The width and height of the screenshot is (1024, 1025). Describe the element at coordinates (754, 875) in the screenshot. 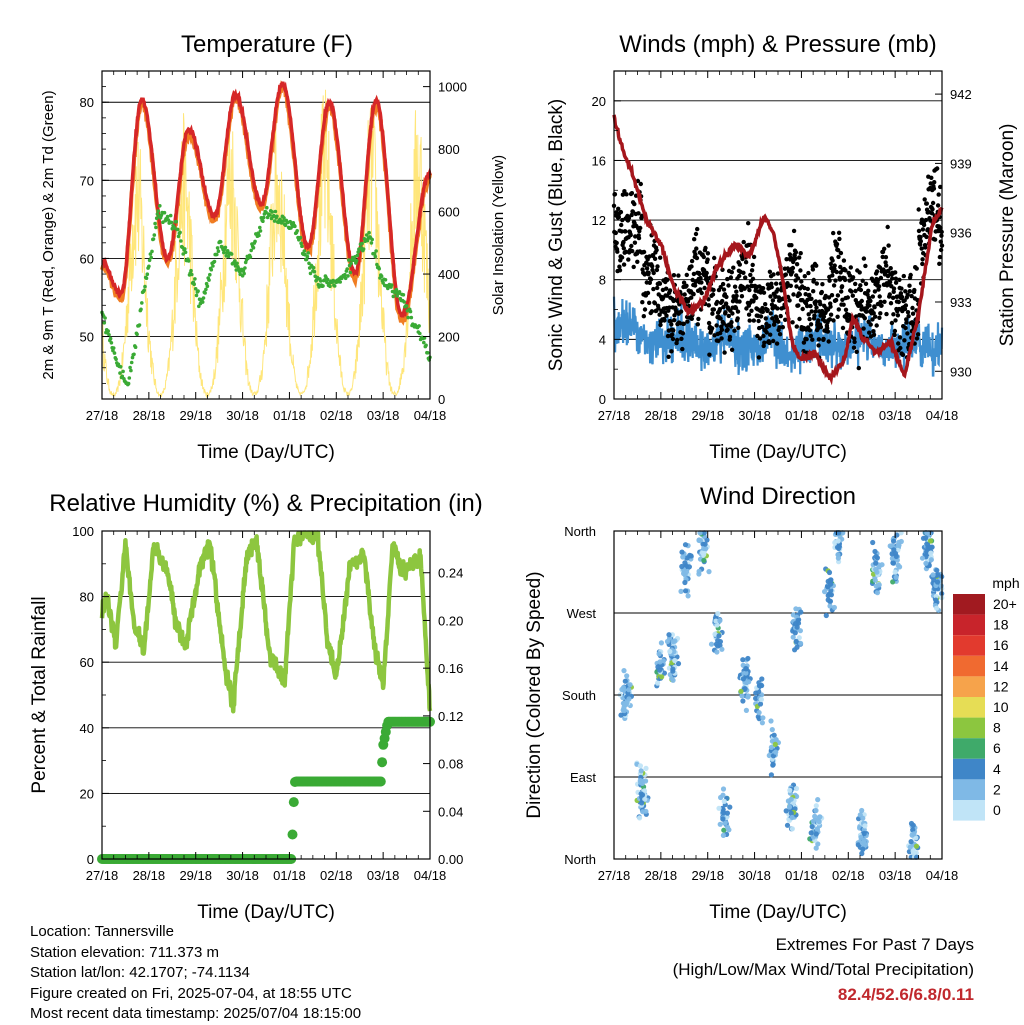

I see `x-tick-label: 30/18` at that location.